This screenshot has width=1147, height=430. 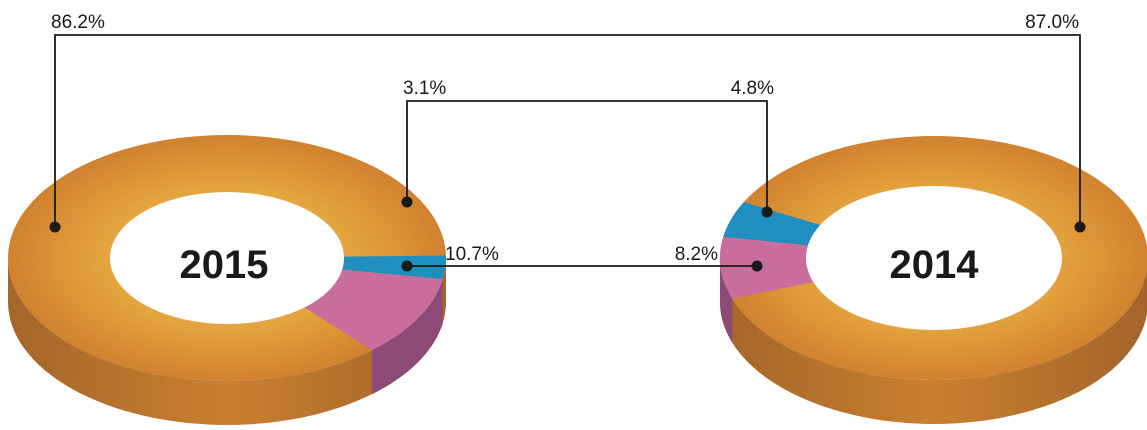 What do you see at coordinates (1080, 227) in the screenshot?
I see `marker-2014-main` at bounding box center [1080, 227].